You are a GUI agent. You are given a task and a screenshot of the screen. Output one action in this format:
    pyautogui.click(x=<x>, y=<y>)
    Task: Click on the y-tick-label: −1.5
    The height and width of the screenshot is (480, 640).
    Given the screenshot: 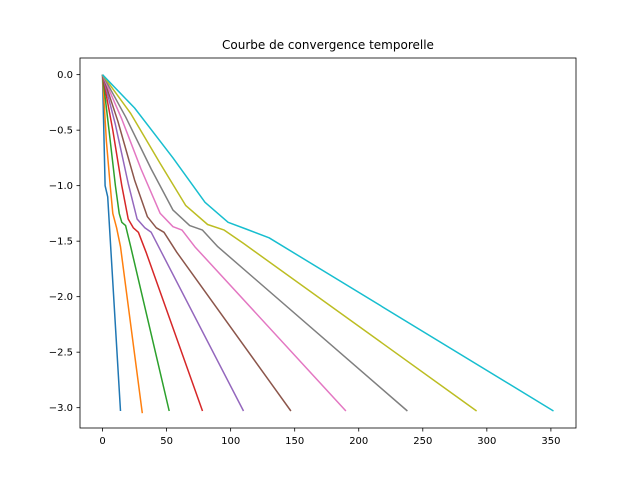 What is the action you would take?
    pyautogui.click(x=61, y=242)
    